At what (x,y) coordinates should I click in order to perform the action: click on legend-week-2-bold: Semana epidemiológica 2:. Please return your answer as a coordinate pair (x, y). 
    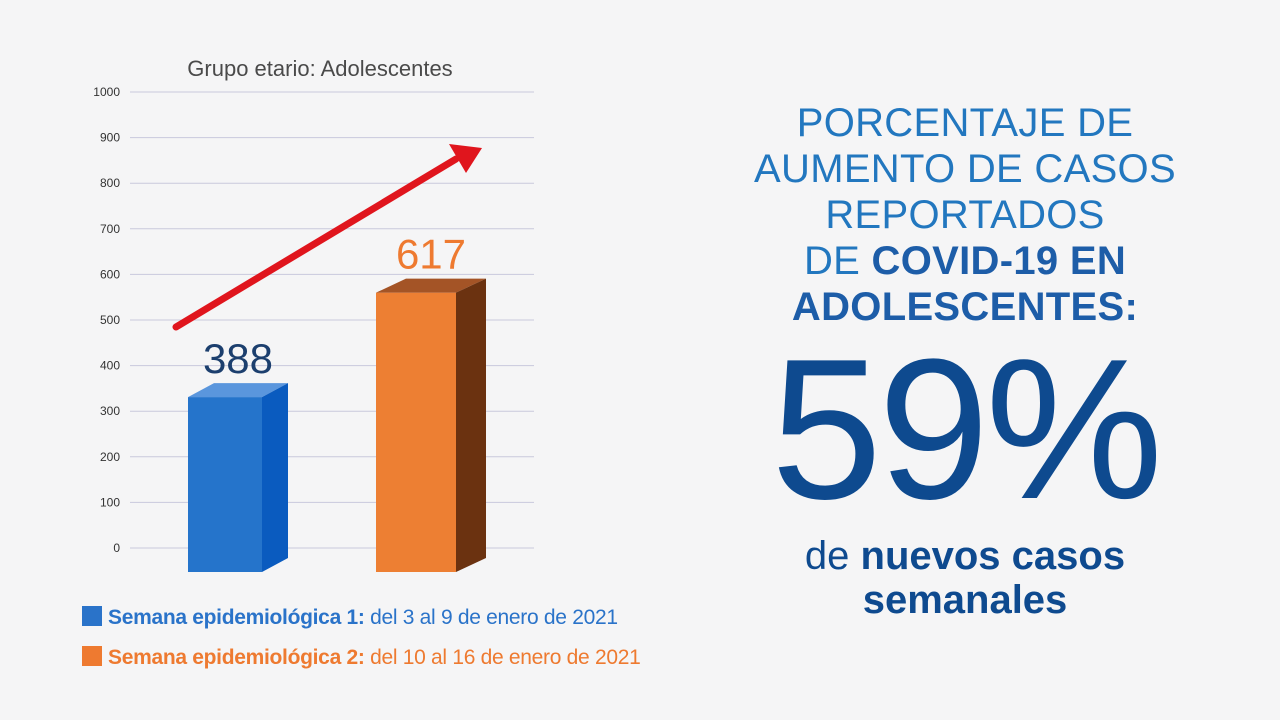
    Looking at the image, I should click on (236, 657).